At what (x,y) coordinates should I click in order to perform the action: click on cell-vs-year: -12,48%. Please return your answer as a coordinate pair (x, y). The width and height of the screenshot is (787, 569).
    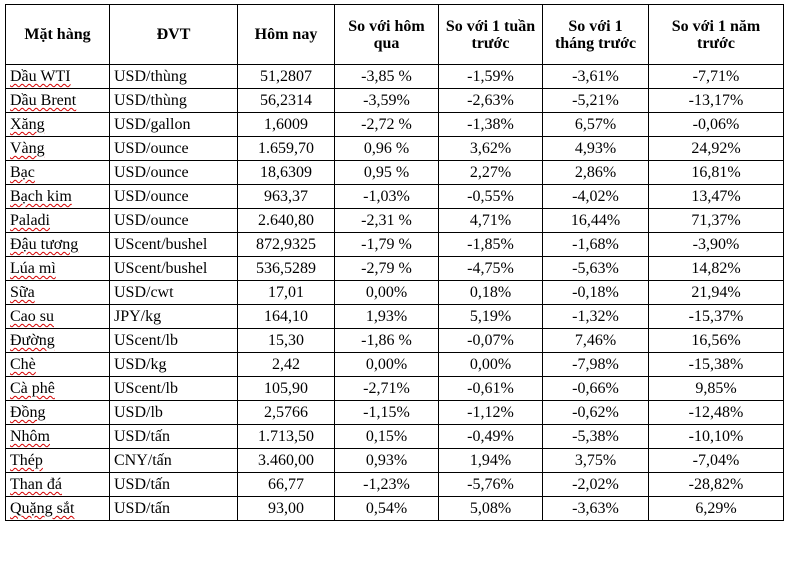
    Looking at the image, I should click on (716, 412).